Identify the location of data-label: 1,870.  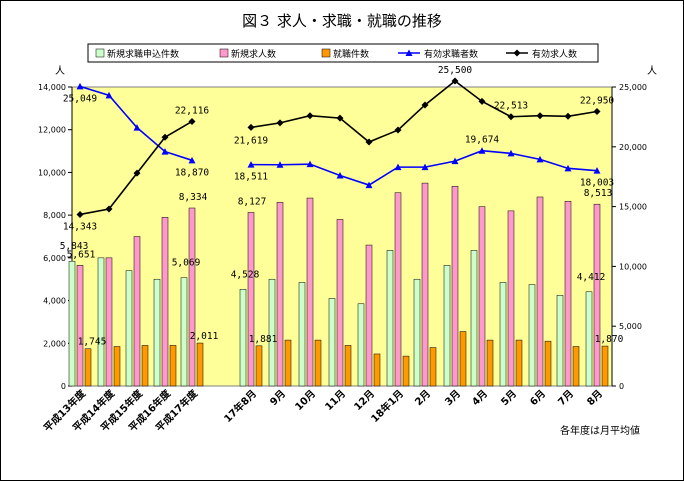
(609, 339).